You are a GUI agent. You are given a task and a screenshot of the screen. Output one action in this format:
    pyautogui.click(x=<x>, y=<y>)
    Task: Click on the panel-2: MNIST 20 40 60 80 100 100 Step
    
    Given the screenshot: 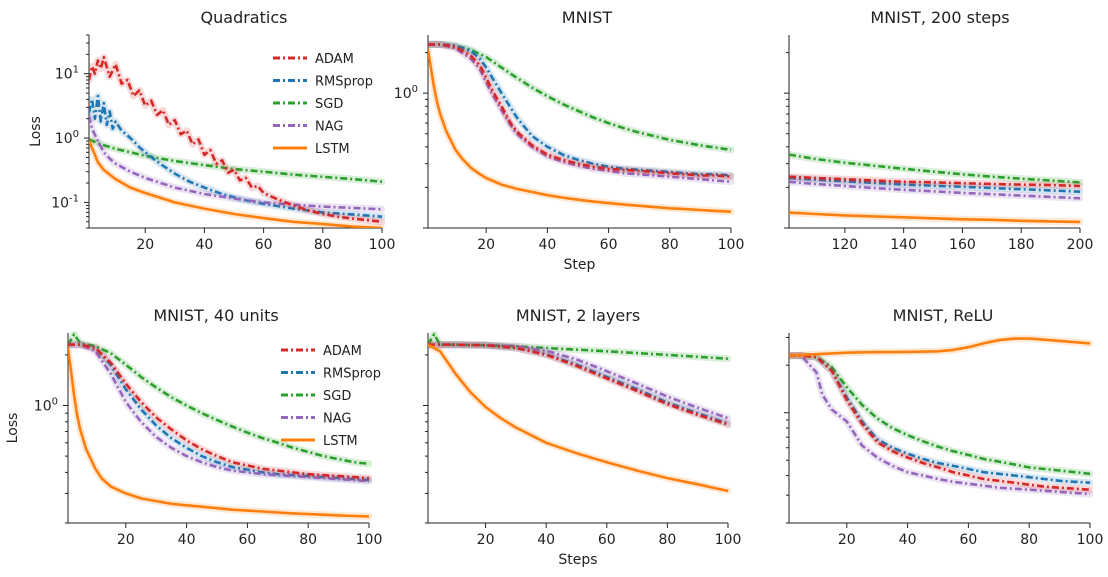 What is the action you would take?
    pyautogui.click(x=569, y=140)
    